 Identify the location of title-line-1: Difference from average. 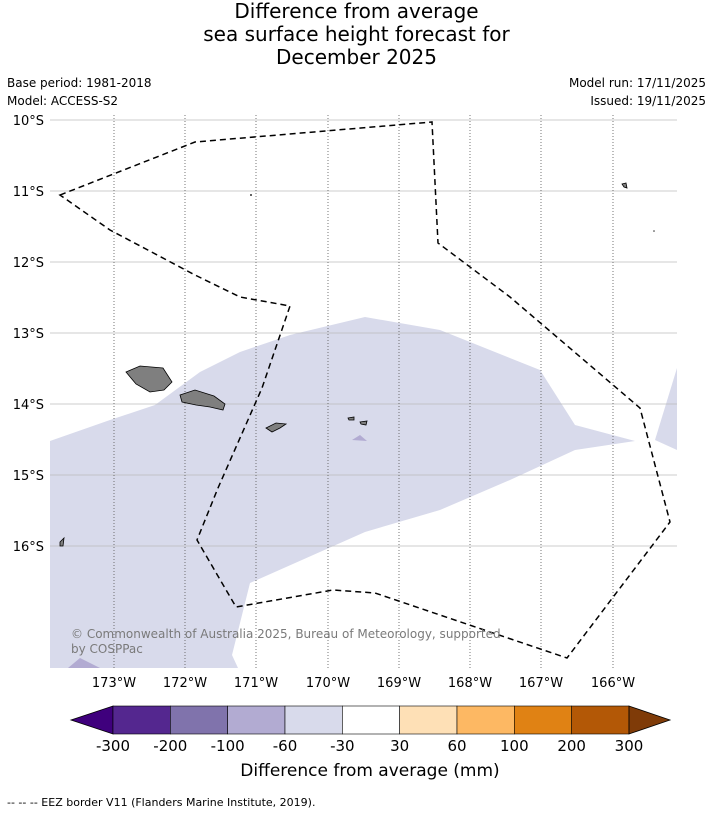
(356, 11).